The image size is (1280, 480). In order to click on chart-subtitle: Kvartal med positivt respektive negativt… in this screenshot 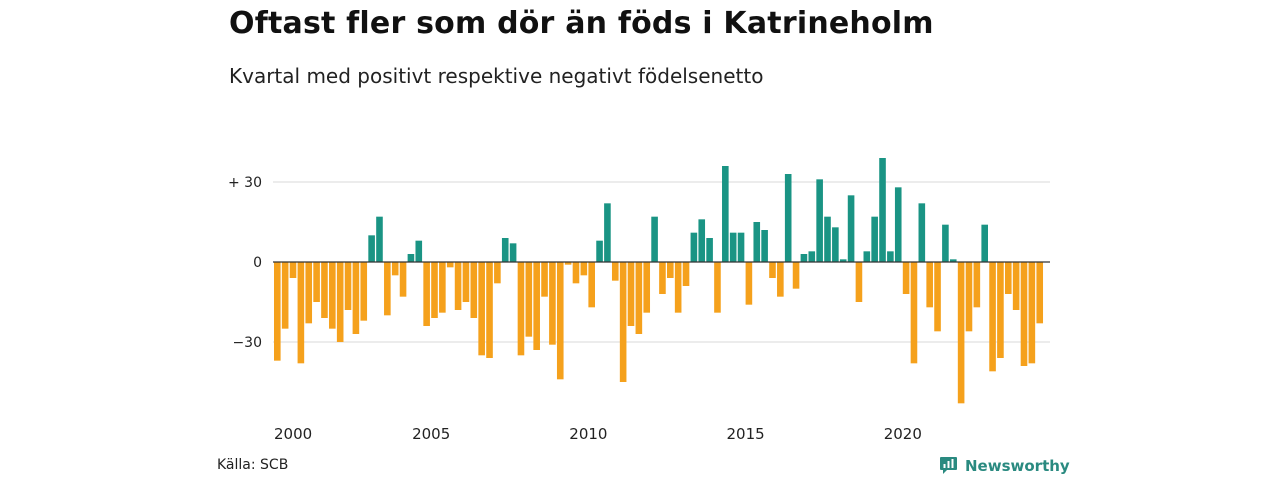, I will do `click(496, 76)`.